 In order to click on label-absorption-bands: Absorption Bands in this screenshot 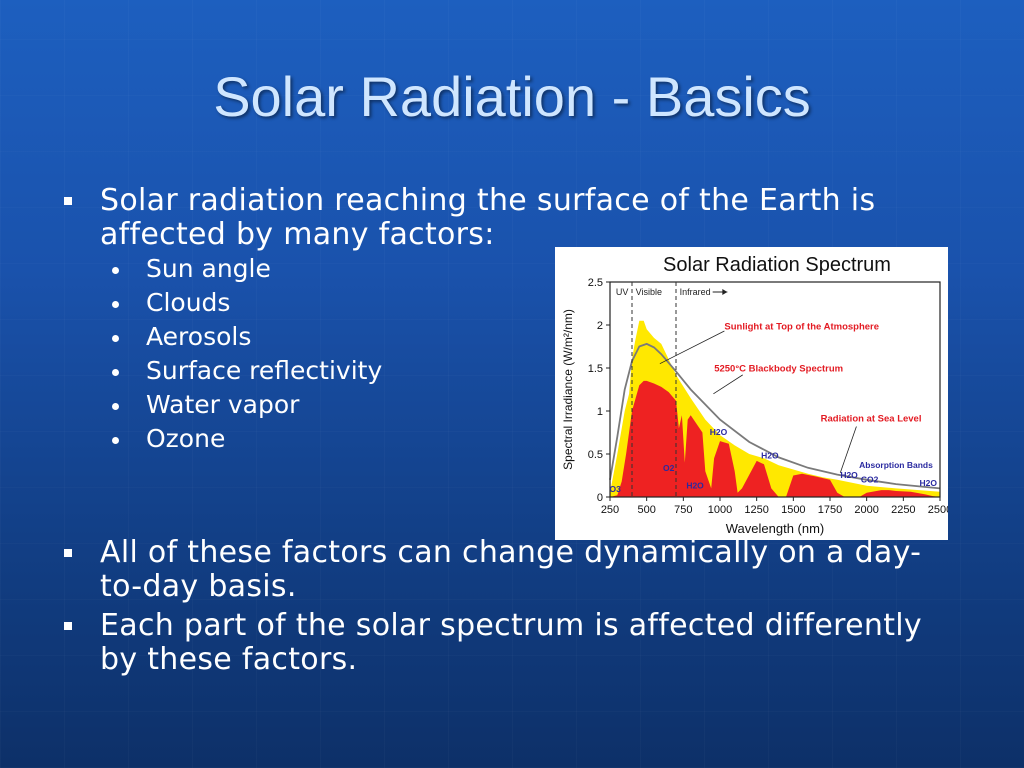, I will do `click(896, 465)`.